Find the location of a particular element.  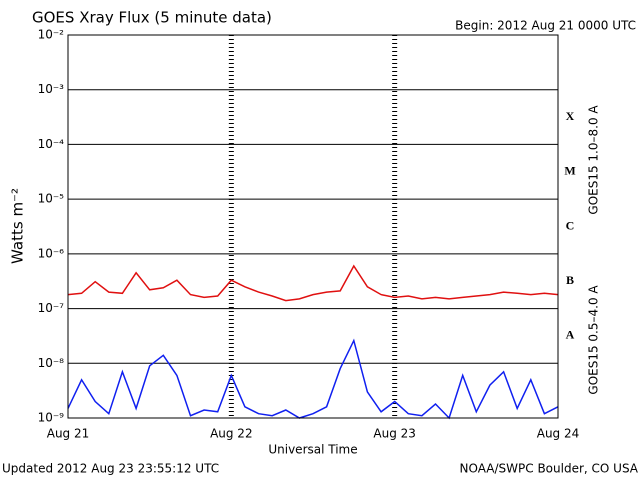

x-tick-label: Aug 23 is located at coordinates (394, 434).